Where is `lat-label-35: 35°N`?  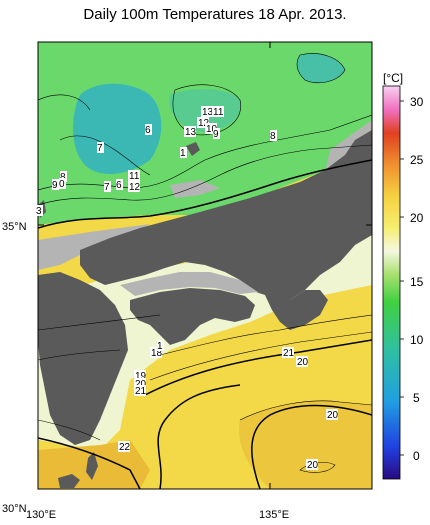
lat-label-35: 35°N is located at coordinates (14, 227).